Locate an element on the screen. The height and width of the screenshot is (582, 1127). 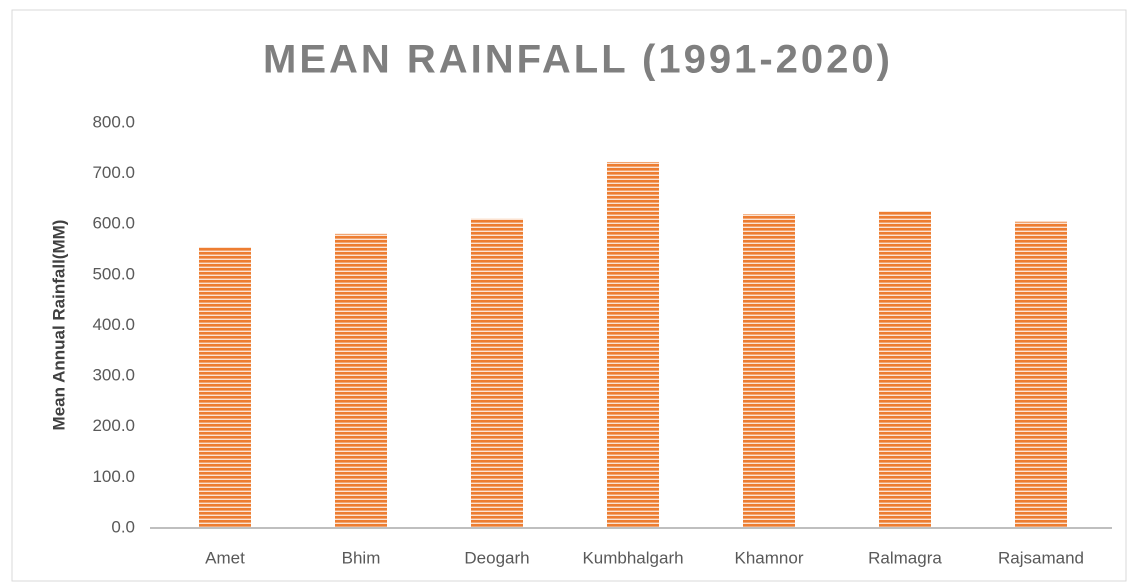
y-axis-label: Mean Annual Rainfall(MM) is located at coordinates (58, 325).